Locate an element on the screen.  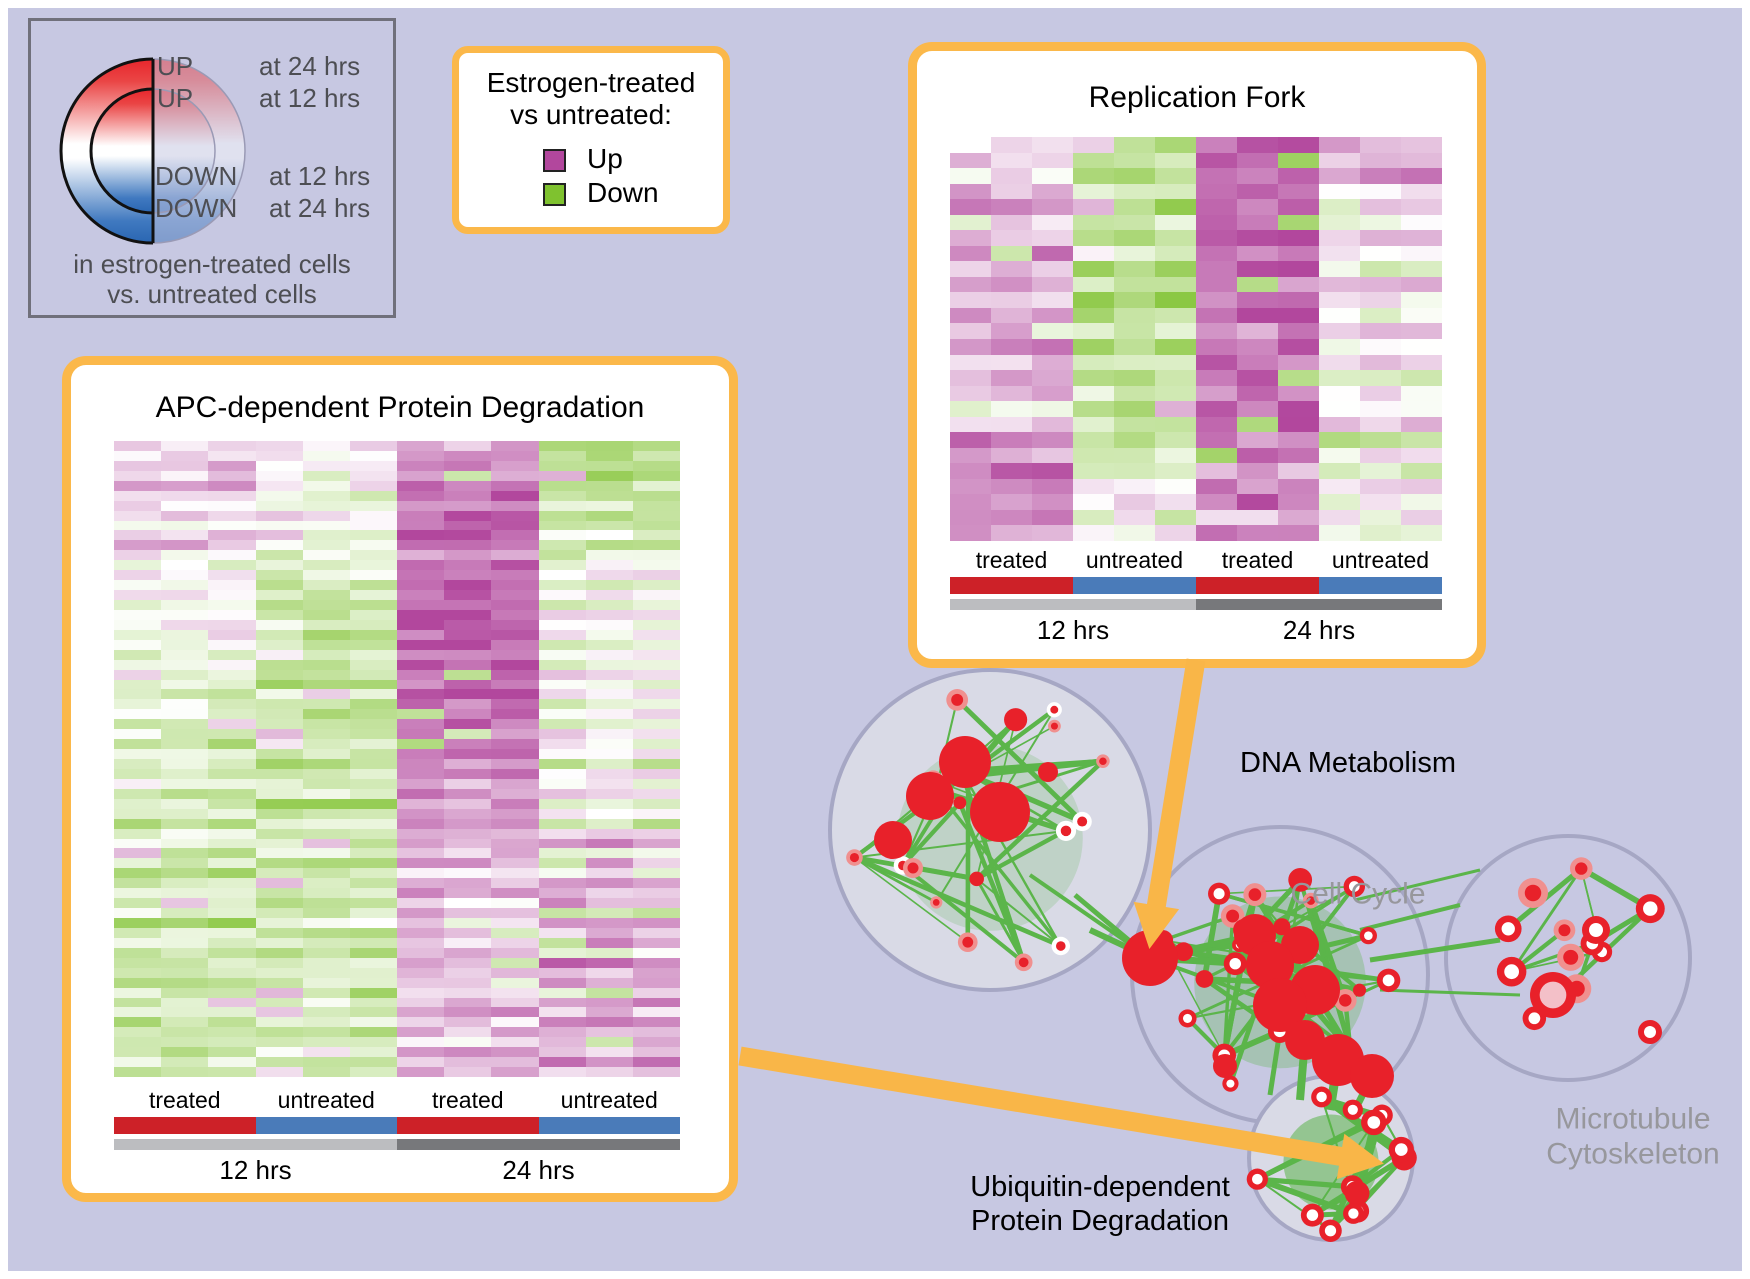
cluster-label-cell: Cell Cycle is located at coordinates (1358, 894).